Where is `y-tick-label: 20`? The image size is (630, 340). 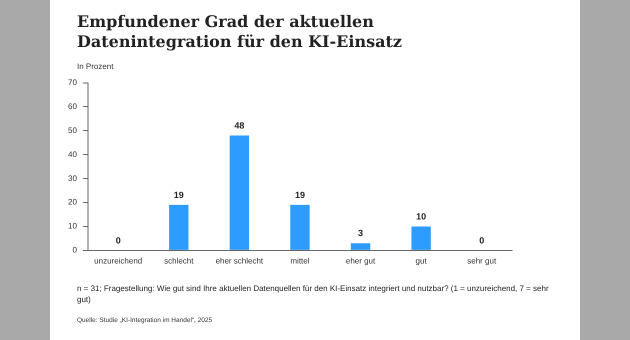 y-tick-label: 20 is located at coordinates (73, 202).